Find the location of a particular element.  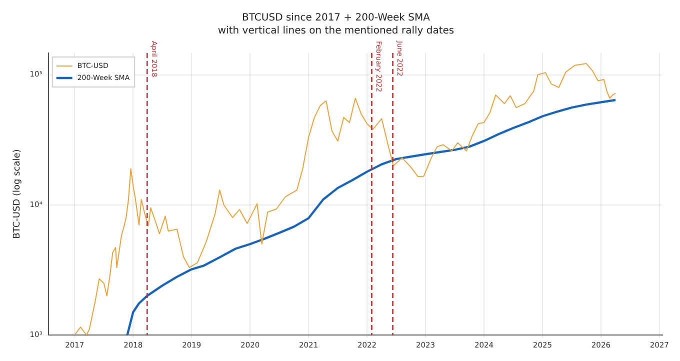

chart-title: BTCUSD since 2017 + 200-Week SMA is located at coordinates (336, 18).